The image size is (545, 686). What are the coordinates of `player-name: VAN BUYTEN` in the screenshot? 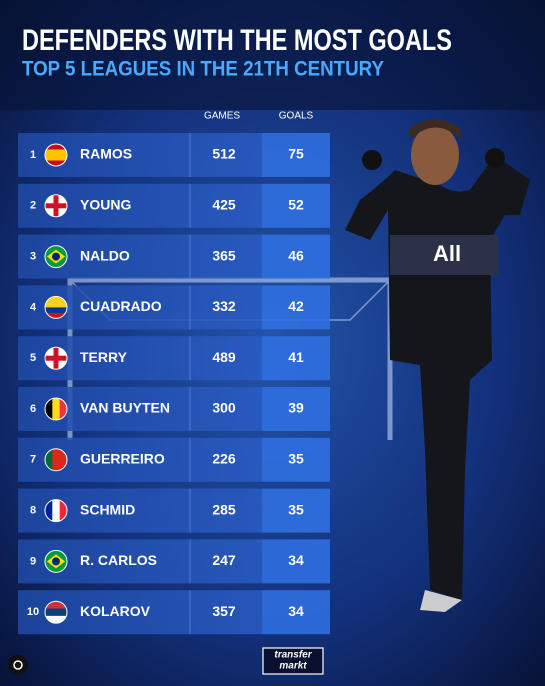 It's located at (125, 408).